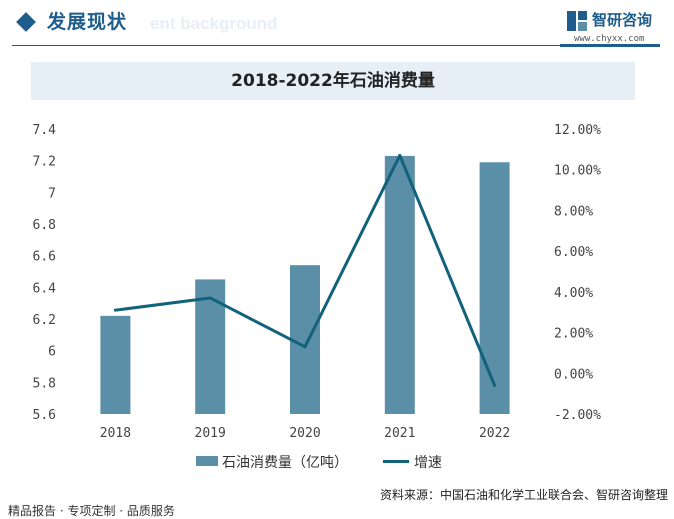  I want to click on footer-source: 资料来源：中国石油和化学工业联合会、智研咨询整理, so click(523, 495).